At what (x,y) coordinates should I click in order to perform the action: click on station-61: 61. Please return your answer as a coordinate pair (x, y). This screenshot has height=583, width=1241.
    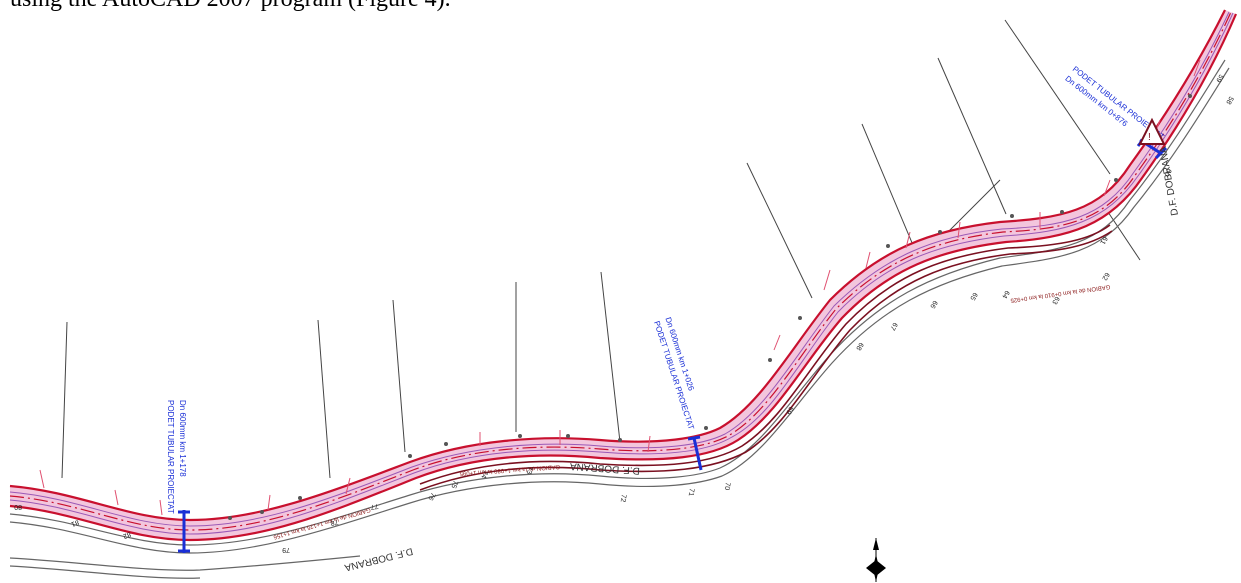
    Looking at the image, I should click on (1103, 240).